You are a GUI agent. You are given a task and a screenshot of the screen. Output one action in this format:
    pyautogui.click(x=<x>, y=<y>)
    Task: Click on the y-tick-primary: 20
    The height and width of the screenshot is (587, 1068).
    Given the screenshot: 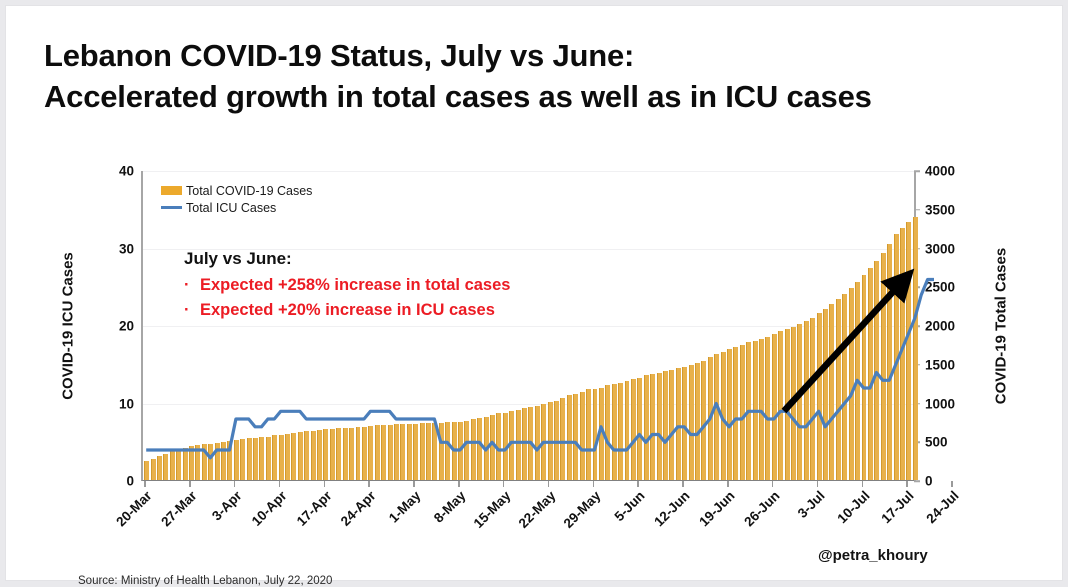 What is the action you would take?
    pyautogui.click(x=126, y=326)
    